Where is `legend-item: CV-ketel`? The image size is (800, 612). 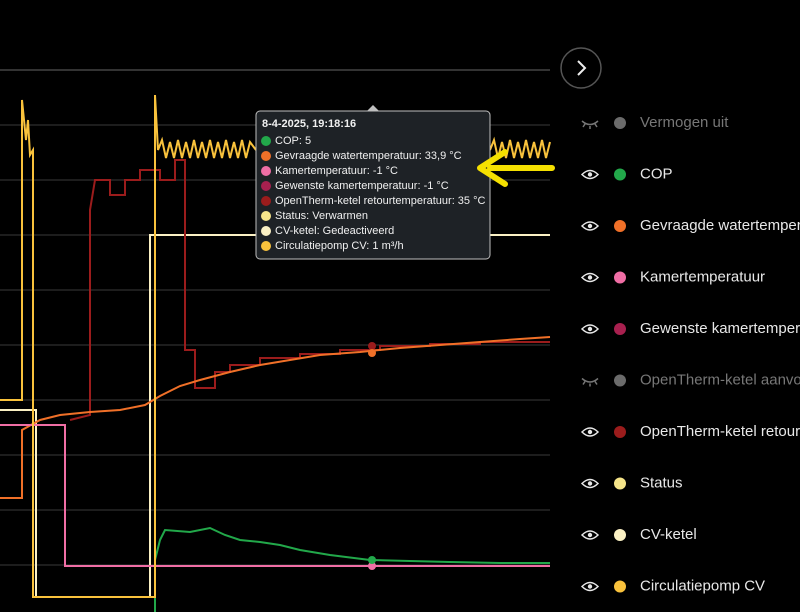 legend-item: CV-ketel is located at coordinates (638, 534).